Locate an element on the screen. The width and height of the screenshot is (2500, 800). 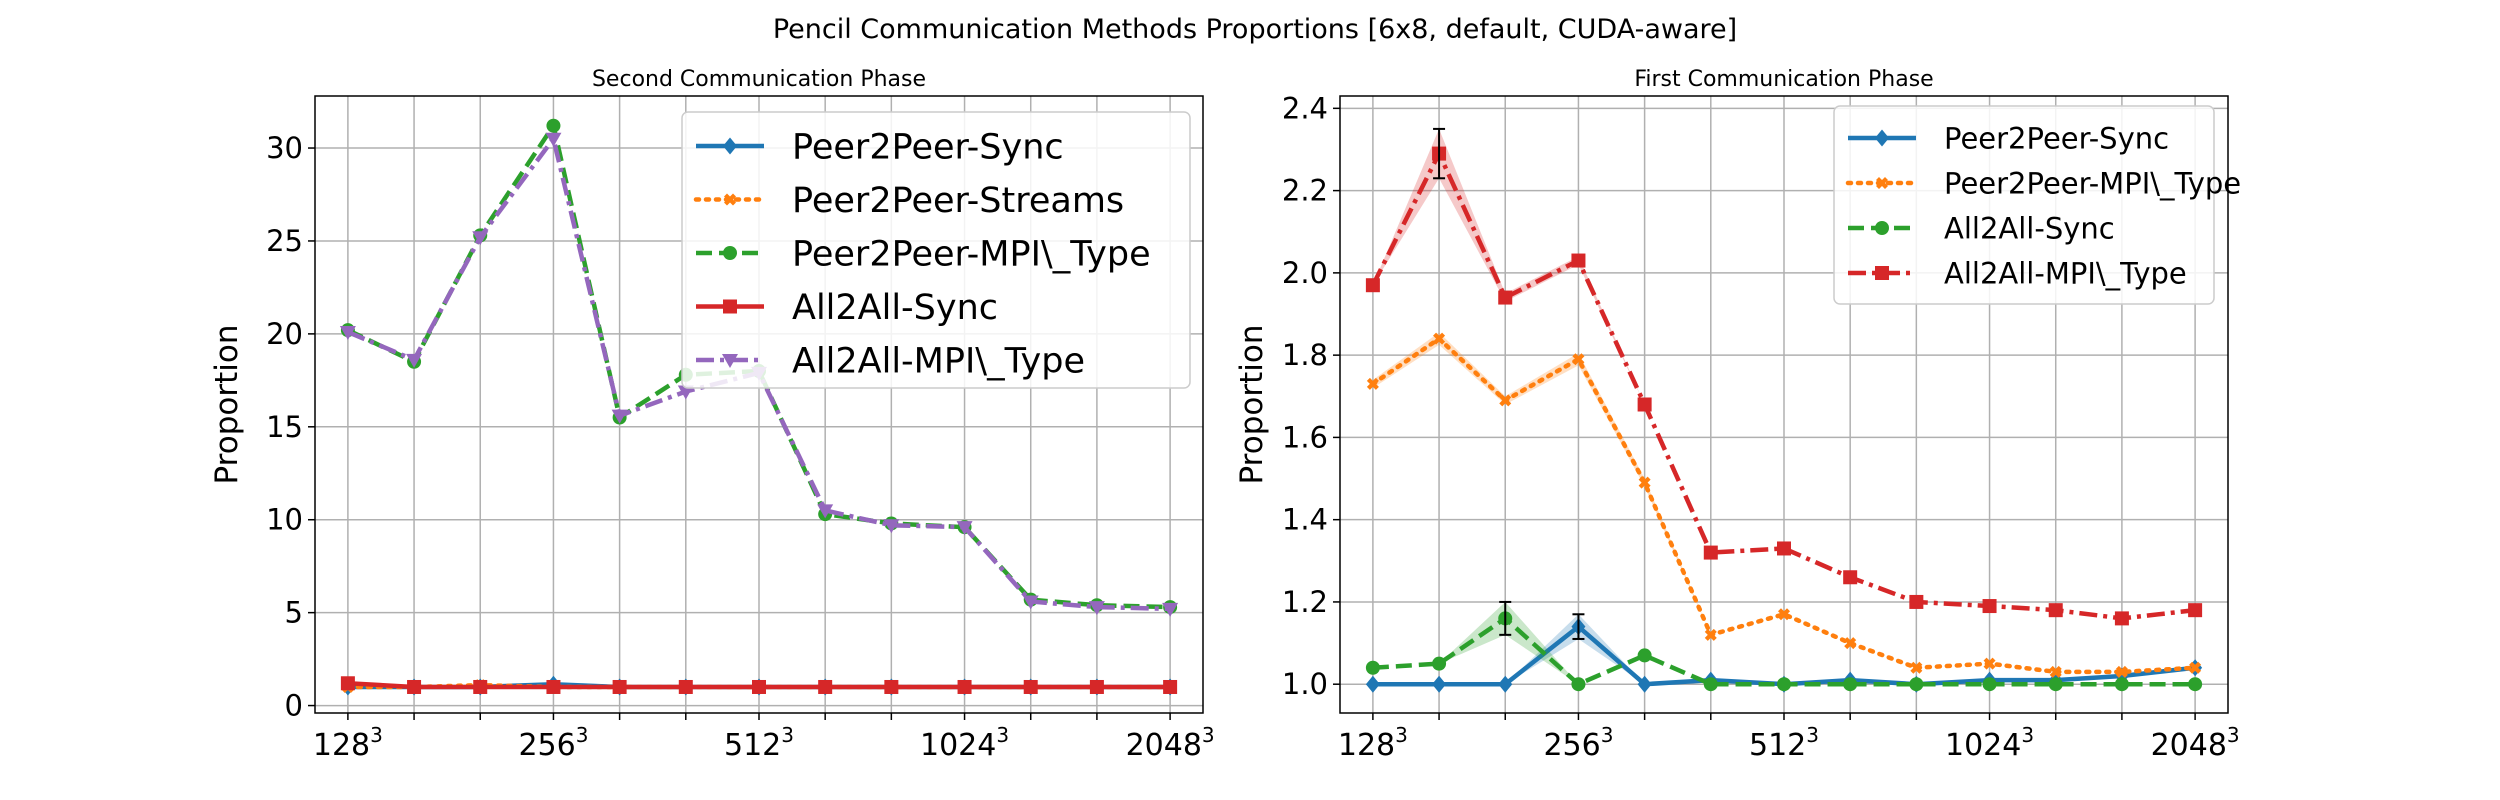
legend-label: Peer2Peer-Sync is located at coordinates (2056, 138).